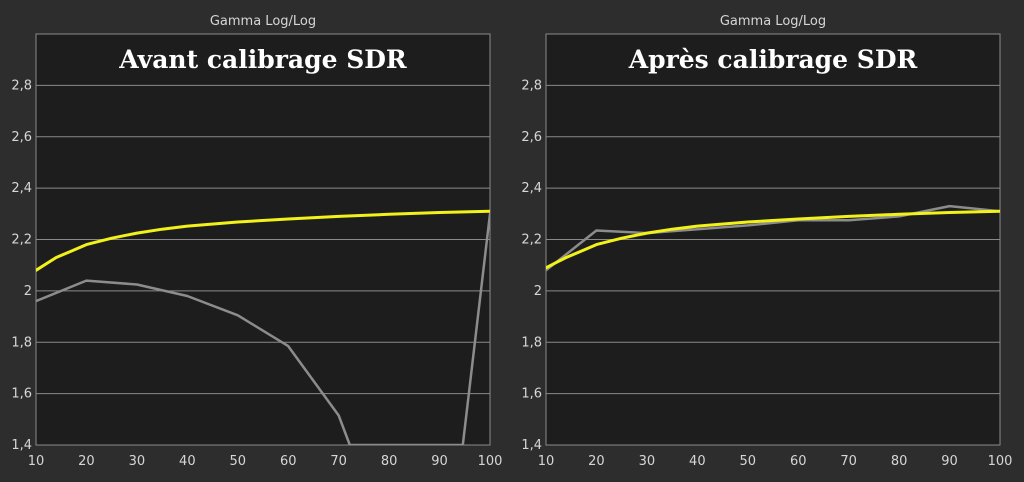  I want to click on right-panel-header: Gamma Log/Log, so click(773, 21).